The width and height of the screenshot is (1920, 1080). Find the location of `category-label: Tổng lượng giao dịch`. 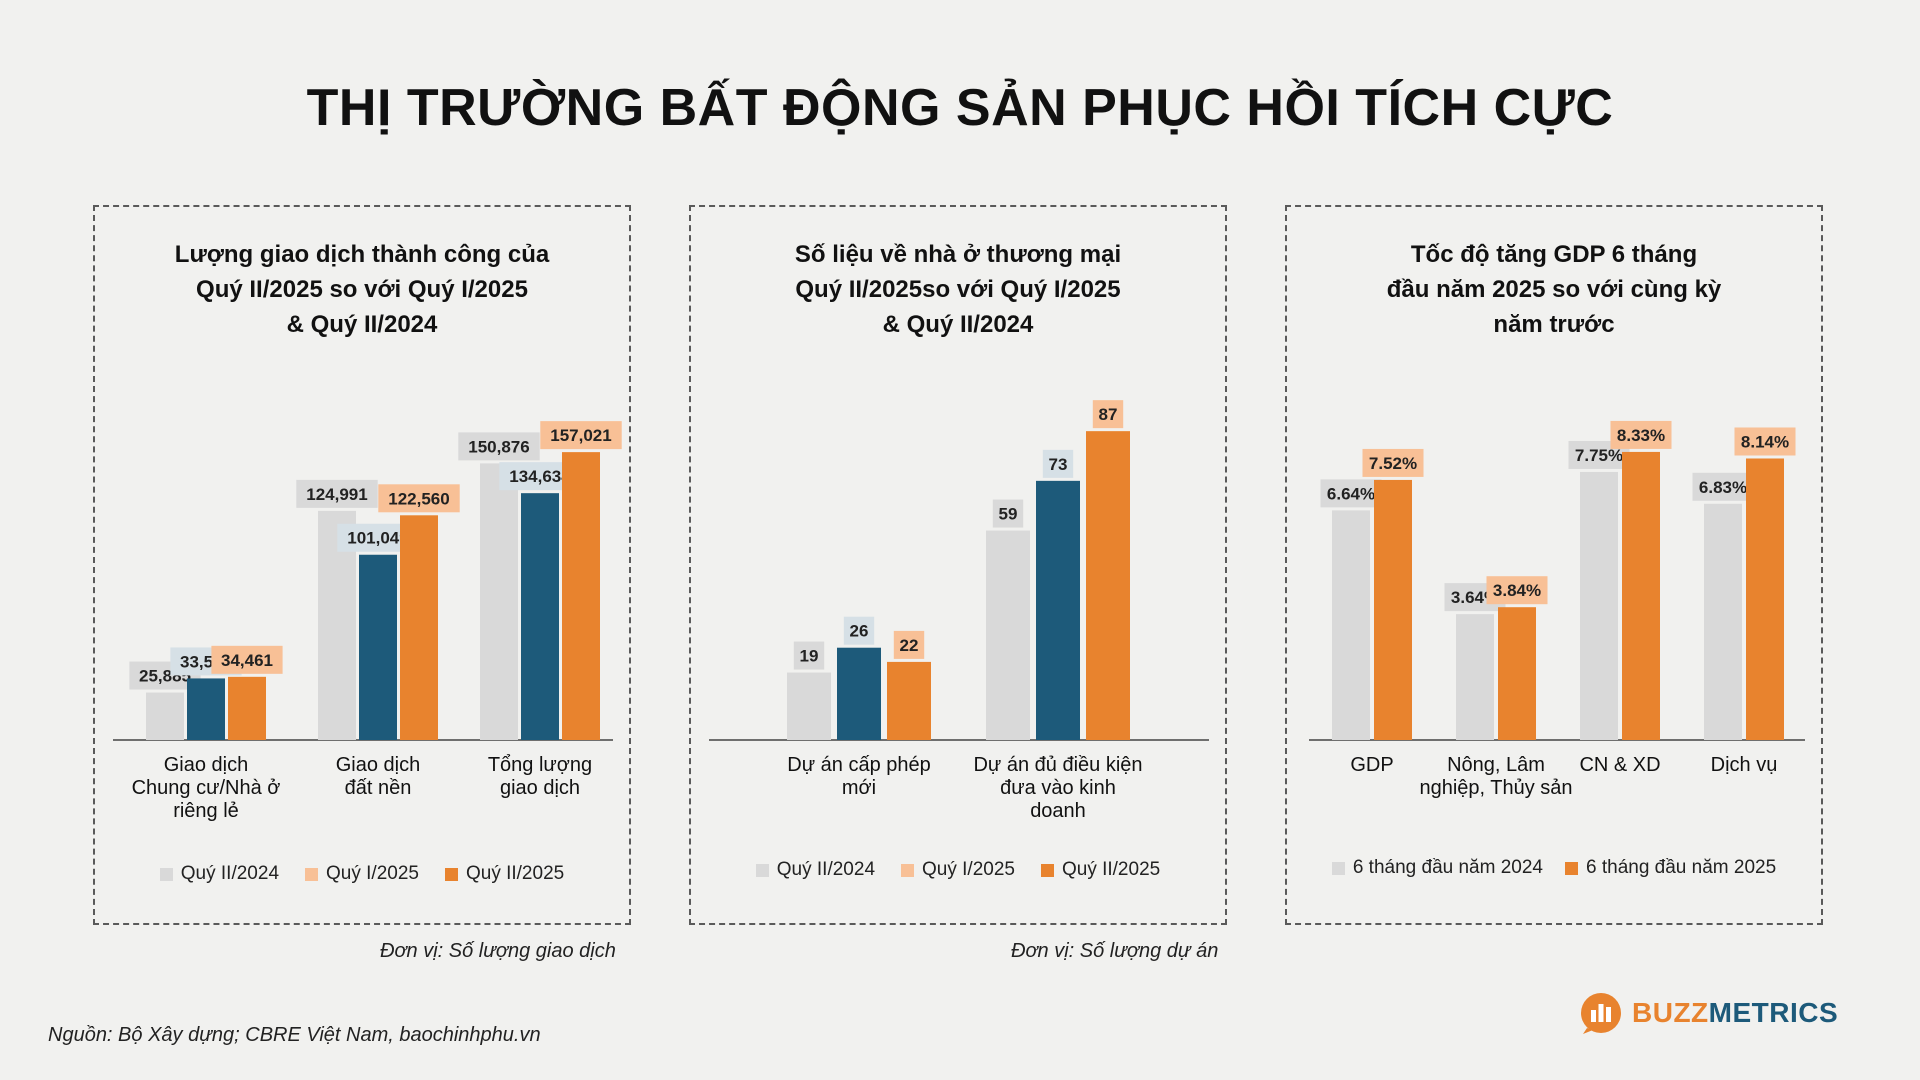

category-label: Tổng lượng giao dịch is located at coordinates (540, 776).